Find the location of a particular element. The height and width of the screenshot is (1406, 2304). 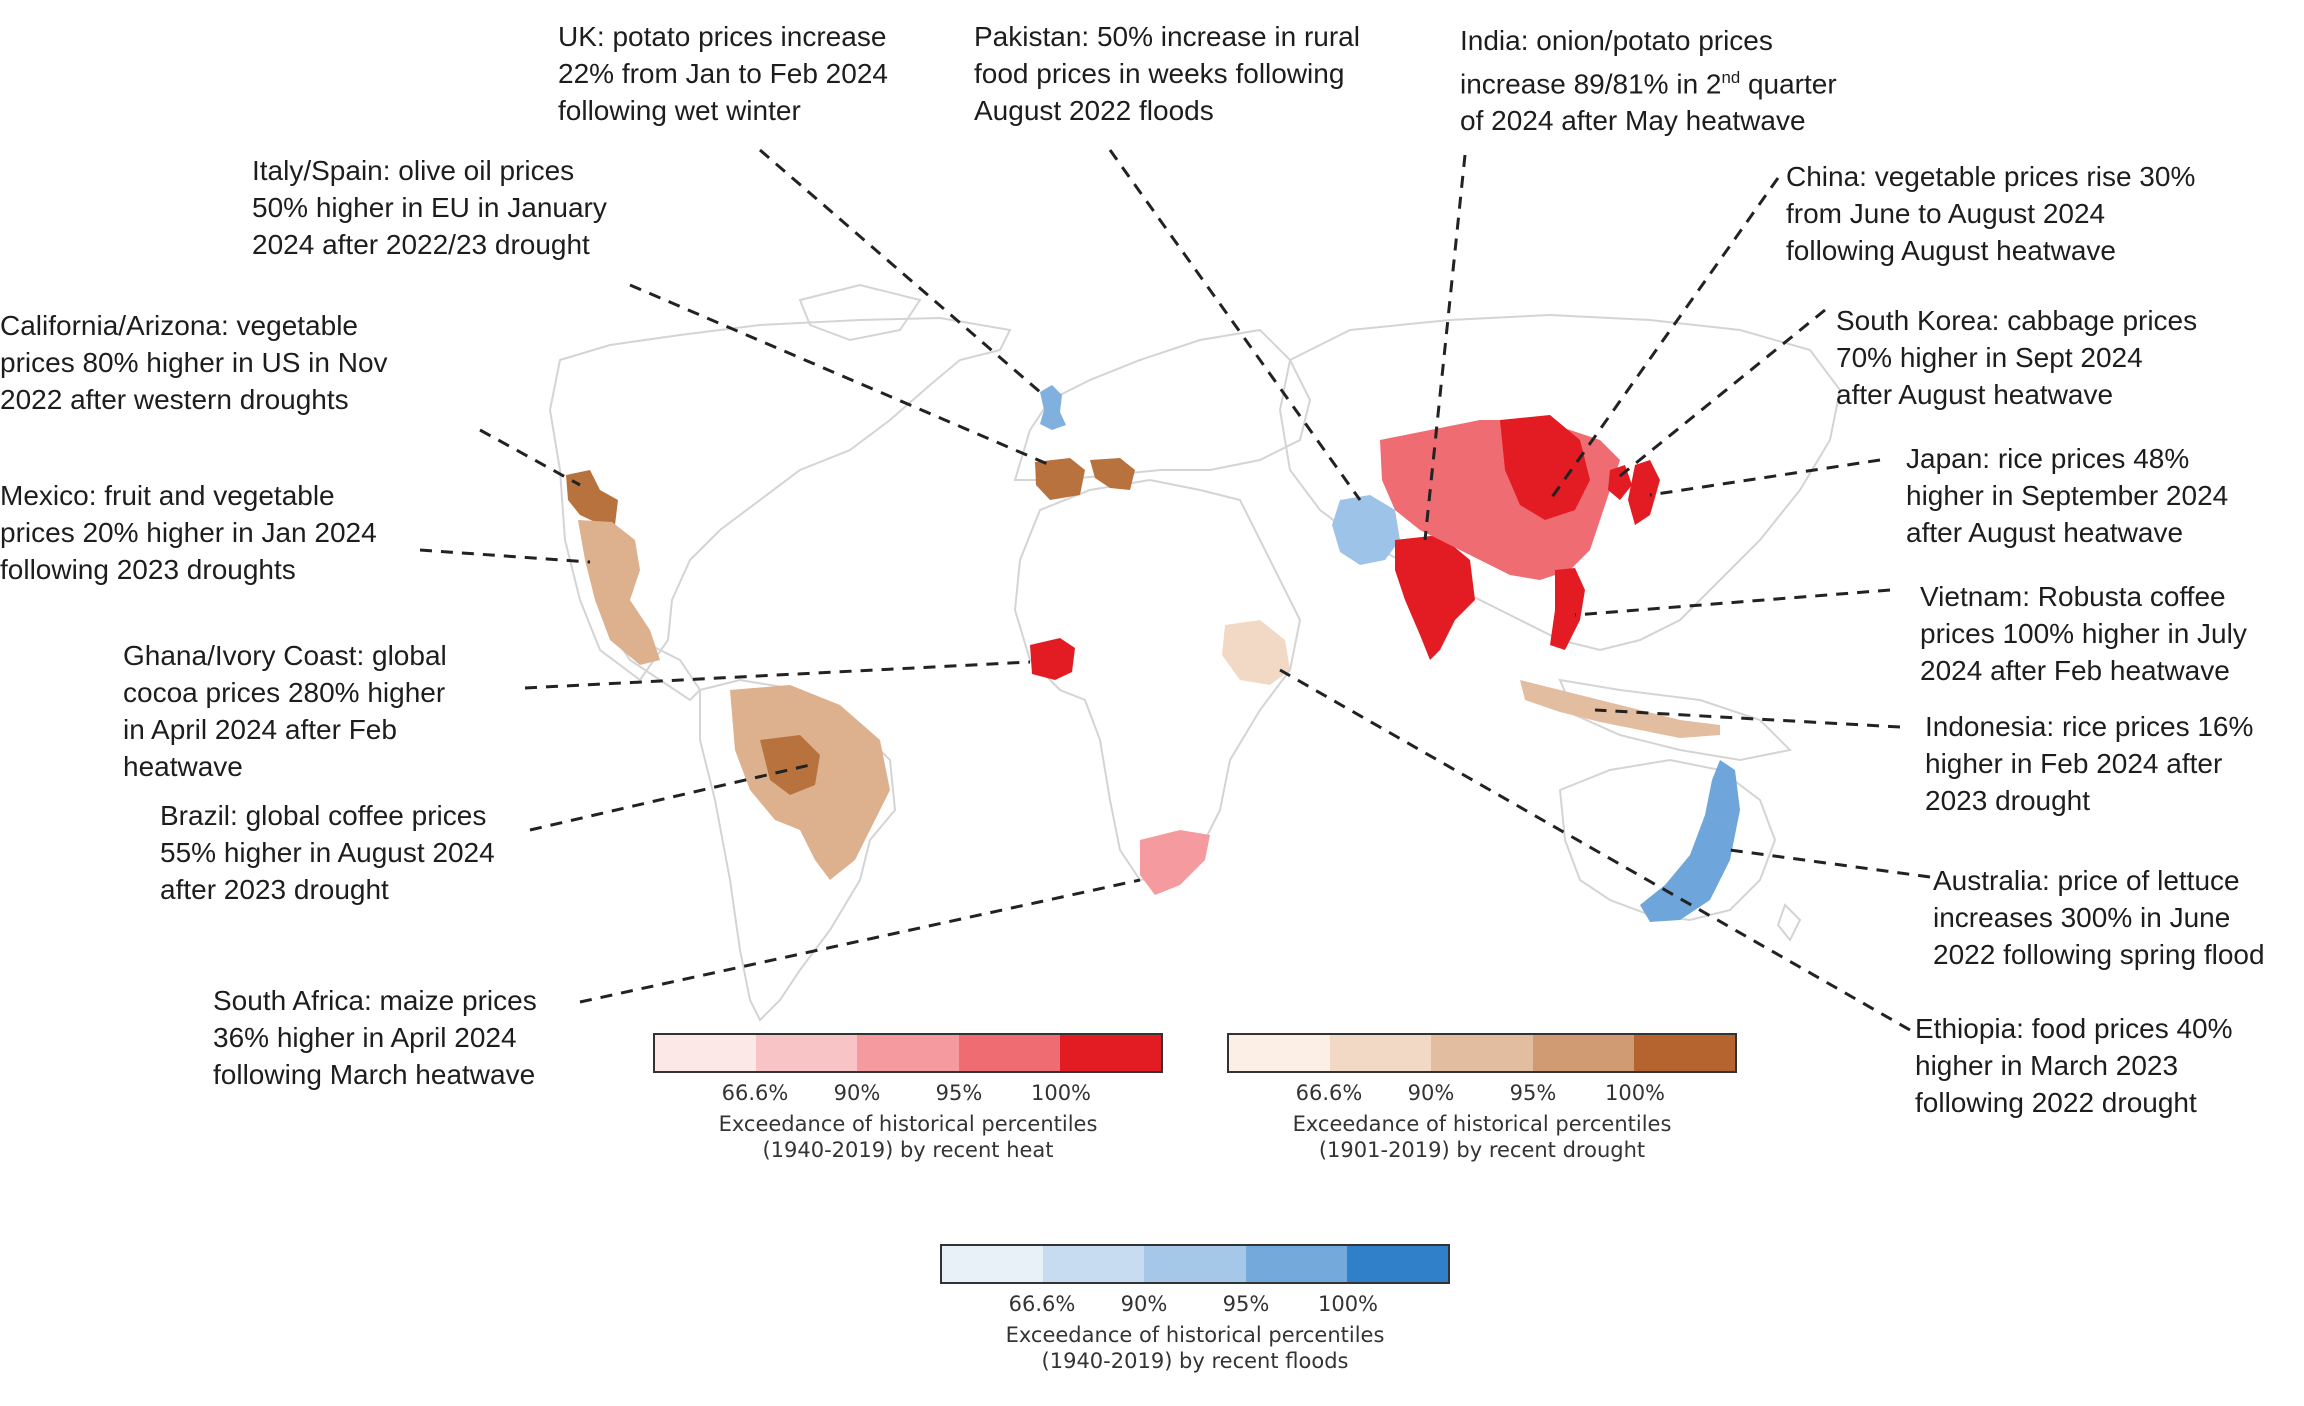

leader-line-brazil is located at coordinates (670, 797).